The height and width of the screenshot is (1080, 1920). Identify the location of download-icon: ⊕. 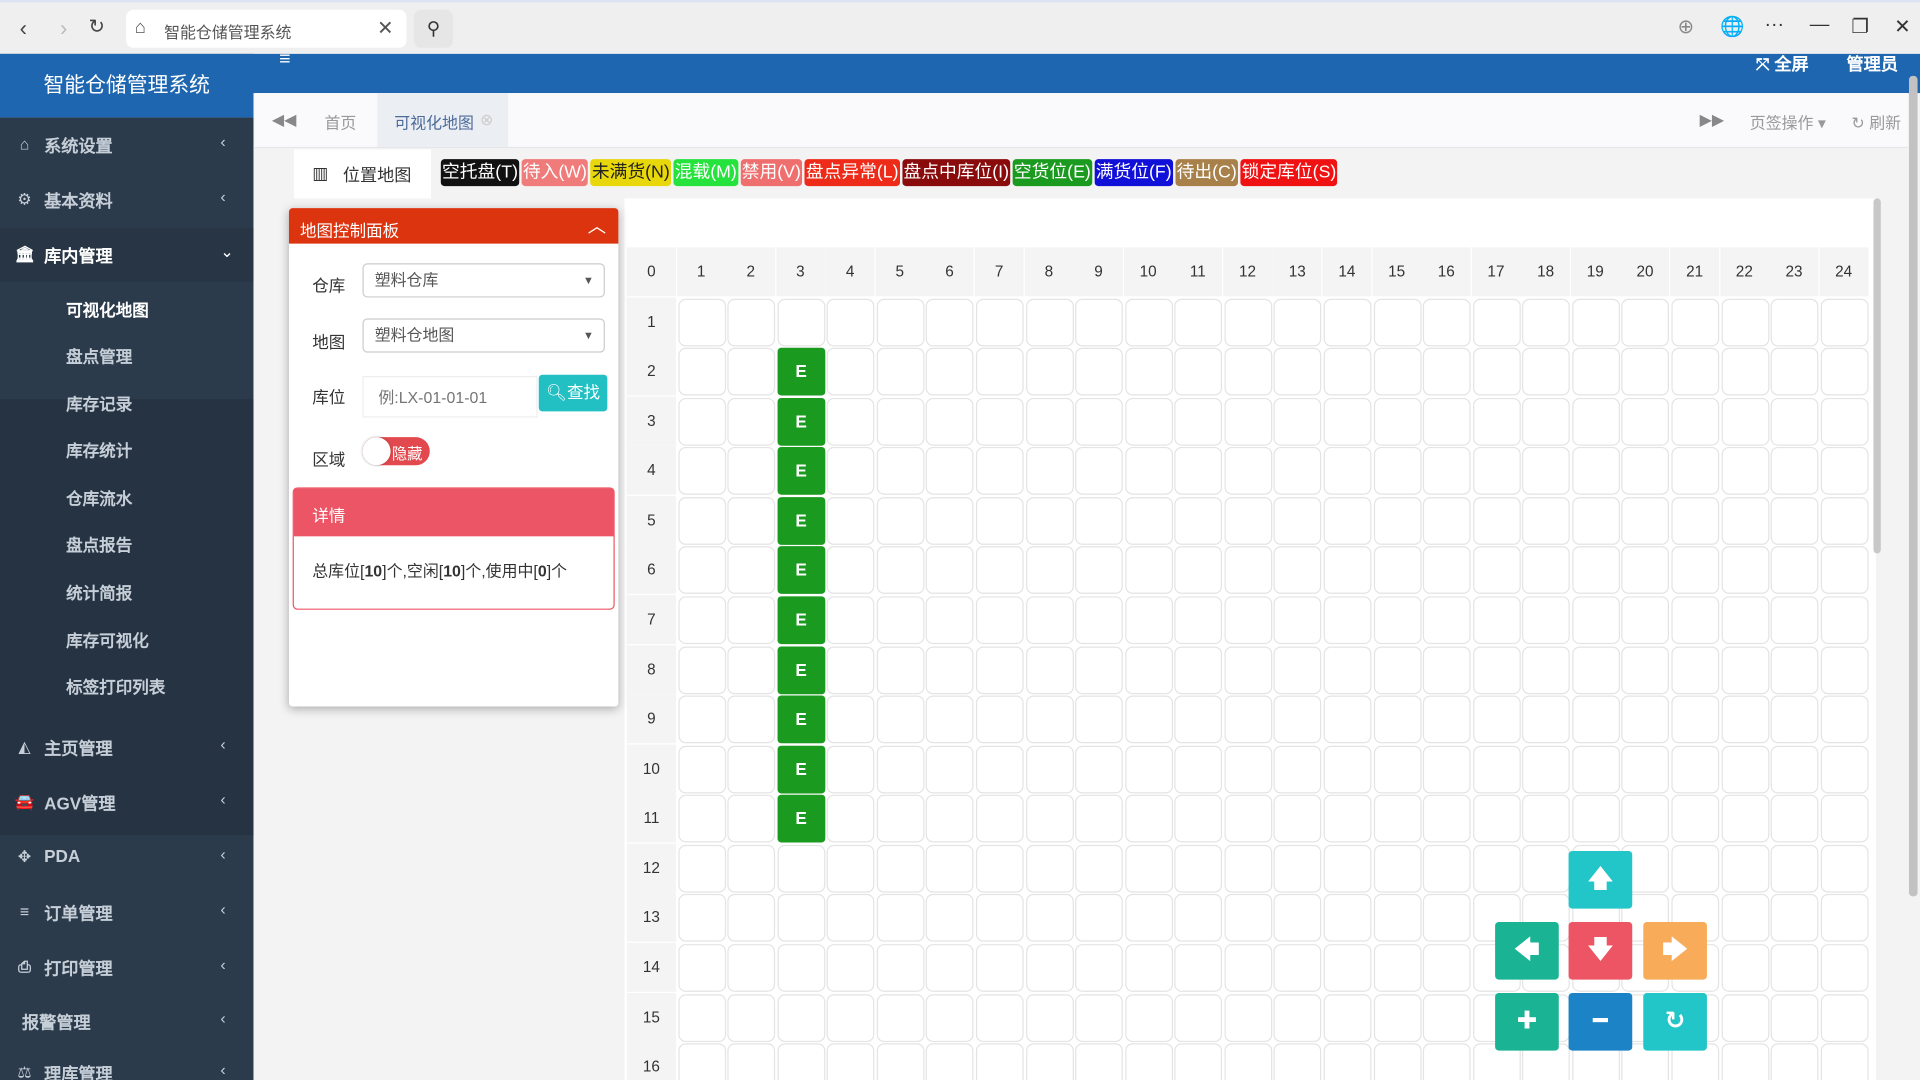
(1685, 27).